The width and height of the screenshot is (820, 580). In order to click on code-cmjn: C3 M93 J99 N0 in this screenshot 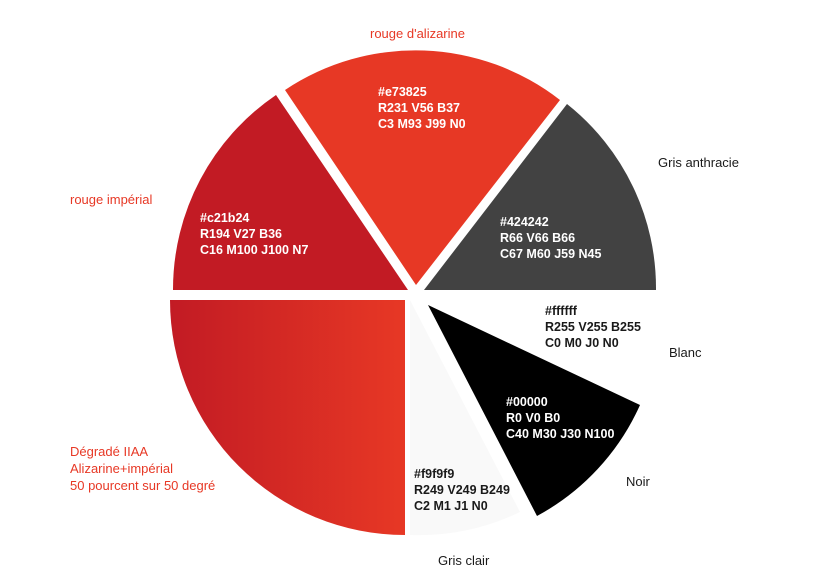, I will do `click(422, 124)`.